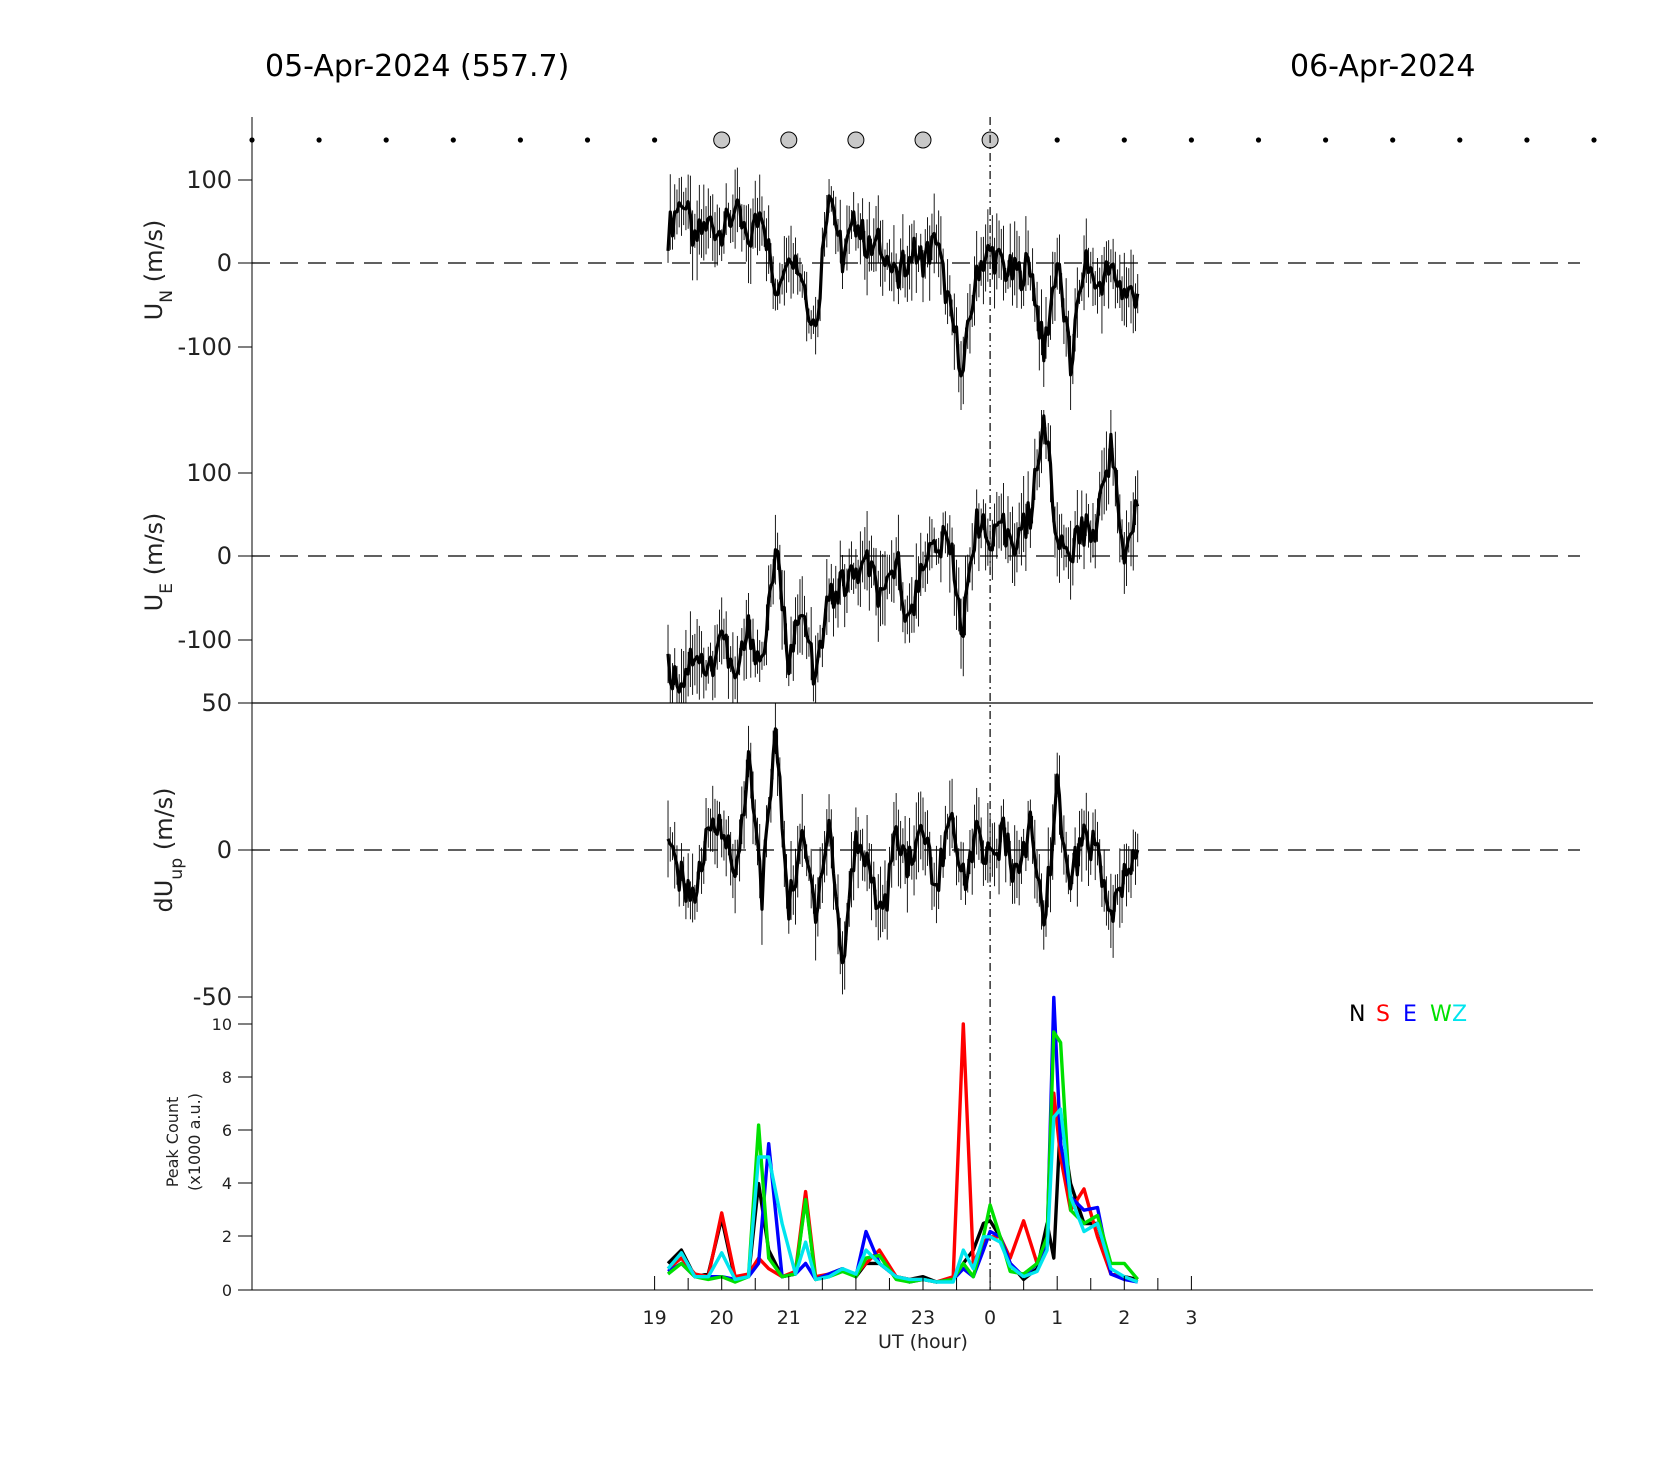  What do you see at coordinates (789, 1318) in the screenshot?
I see `x-tick-label: 21` at bounding box center [789, 1318].